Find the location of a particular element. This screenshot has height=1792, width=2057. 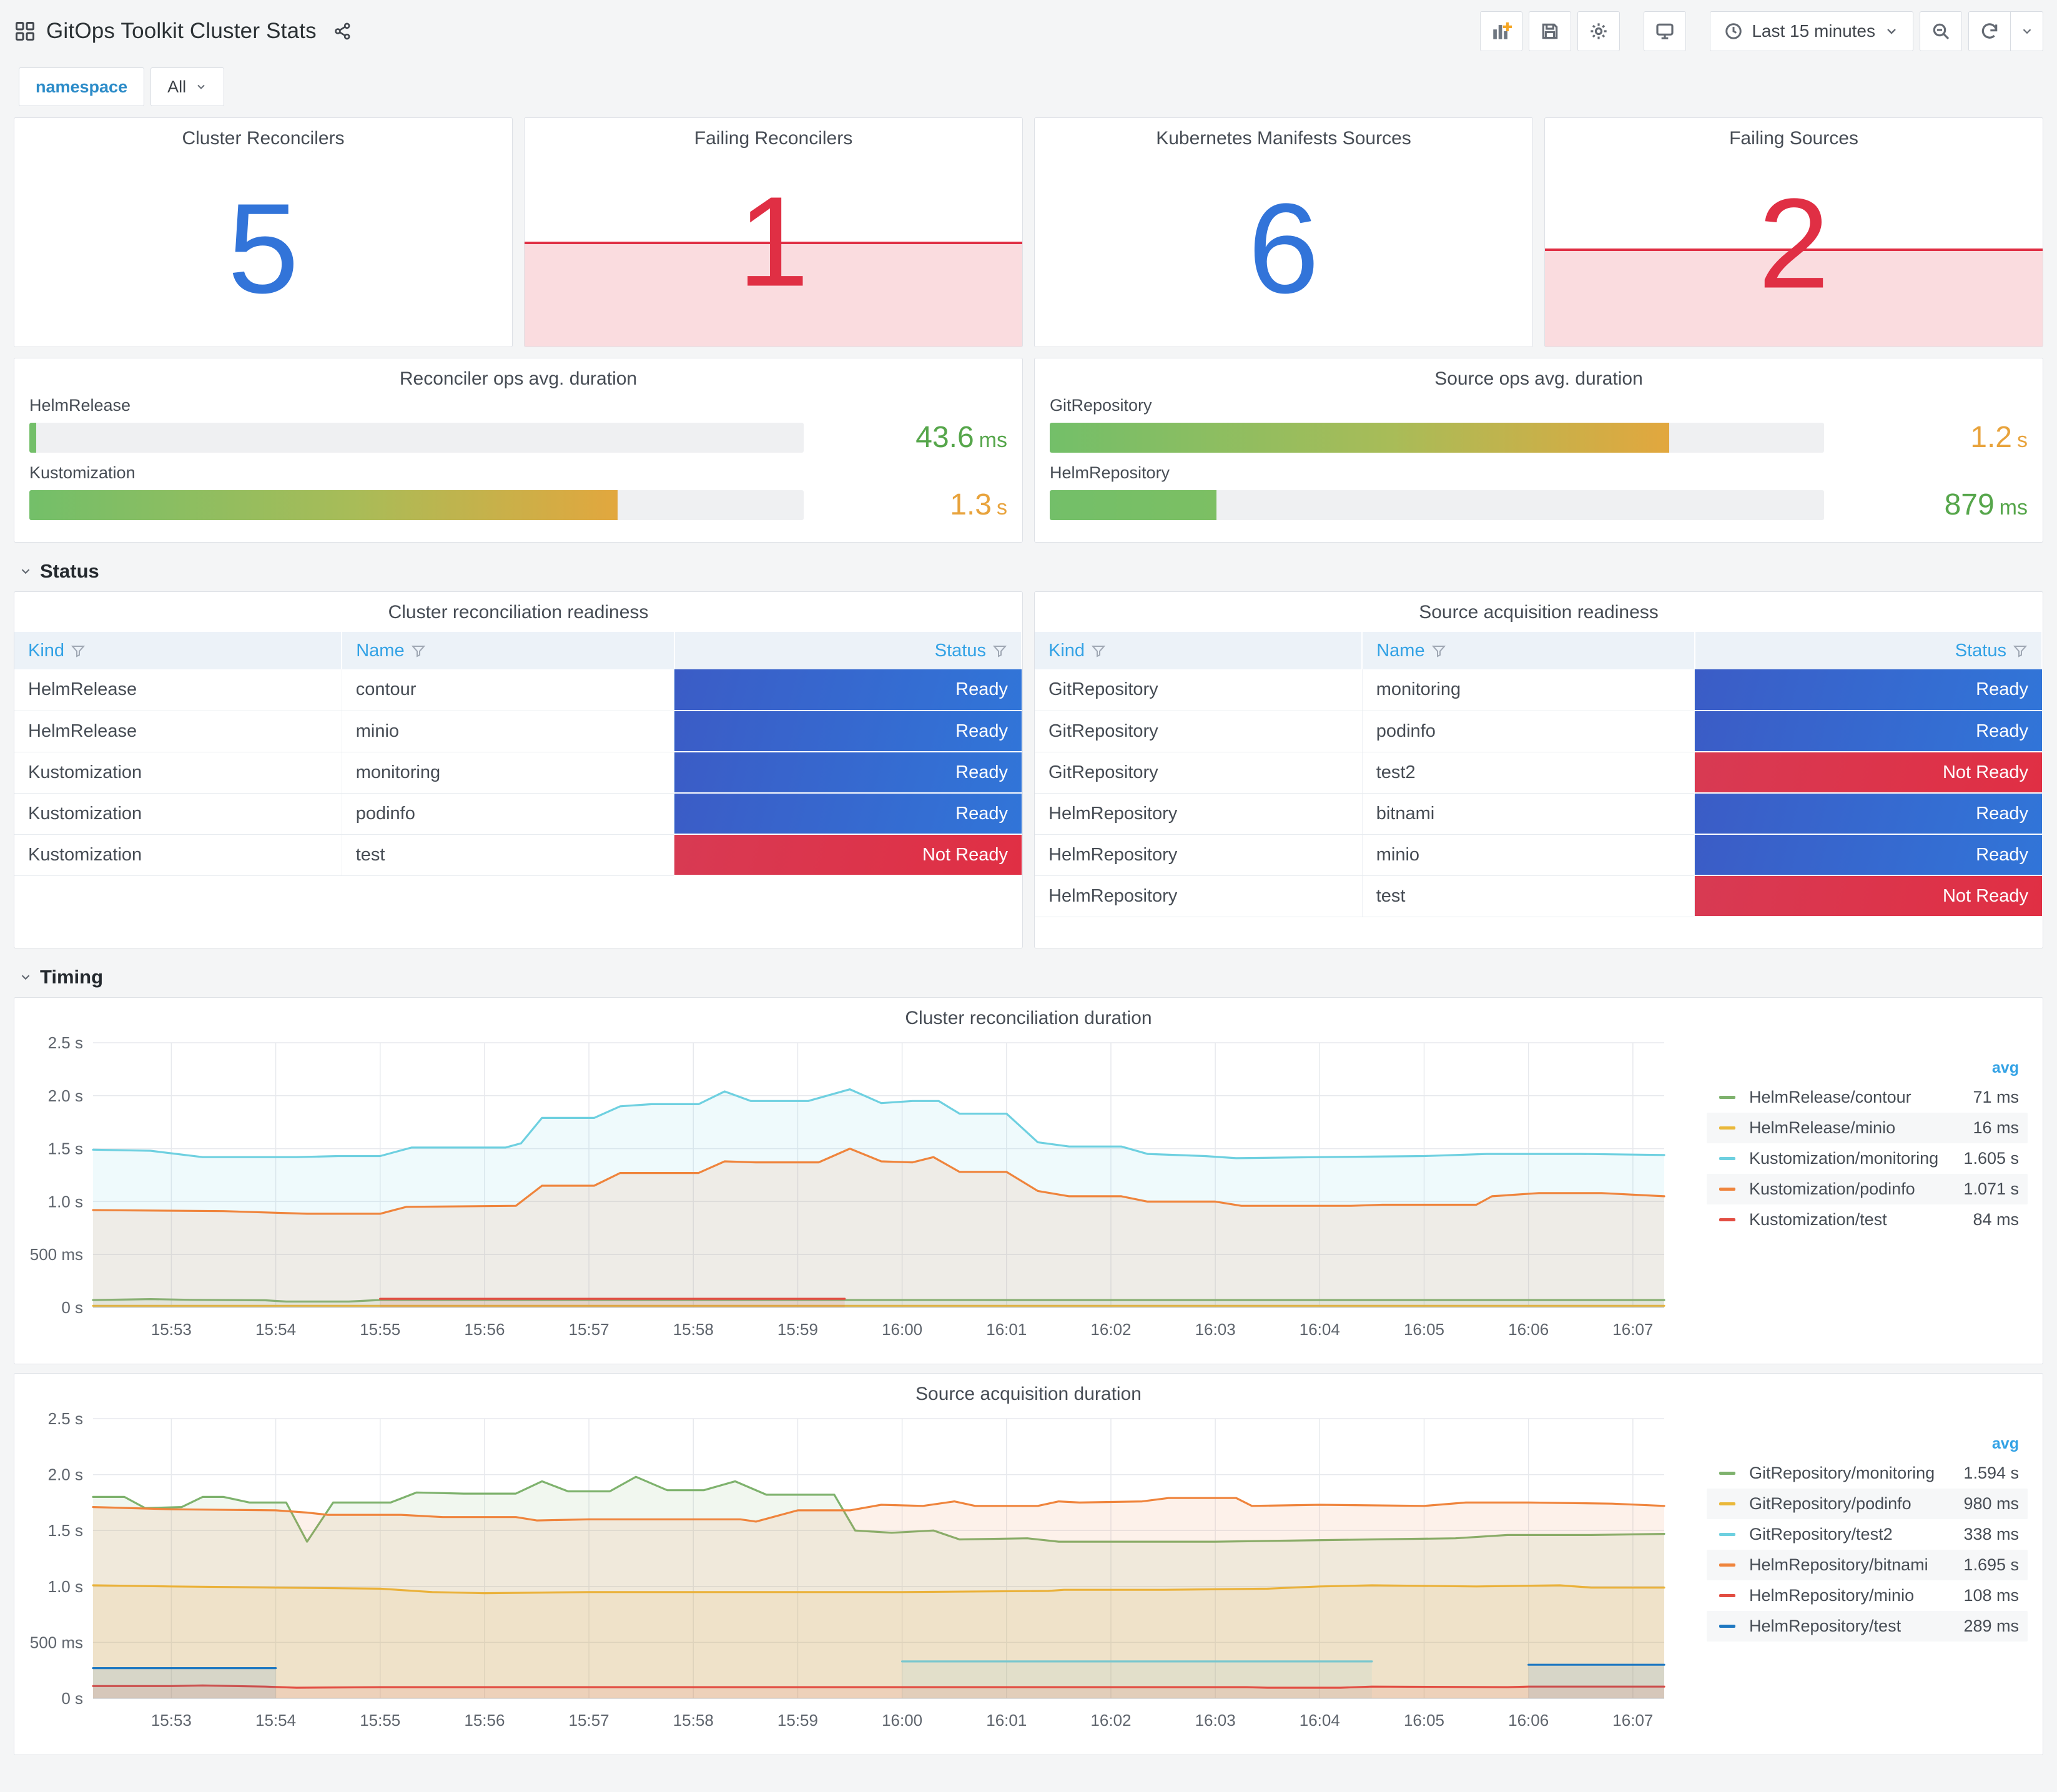

panel-title: Source ops avg. duration is located at coordinates (1539, 378).